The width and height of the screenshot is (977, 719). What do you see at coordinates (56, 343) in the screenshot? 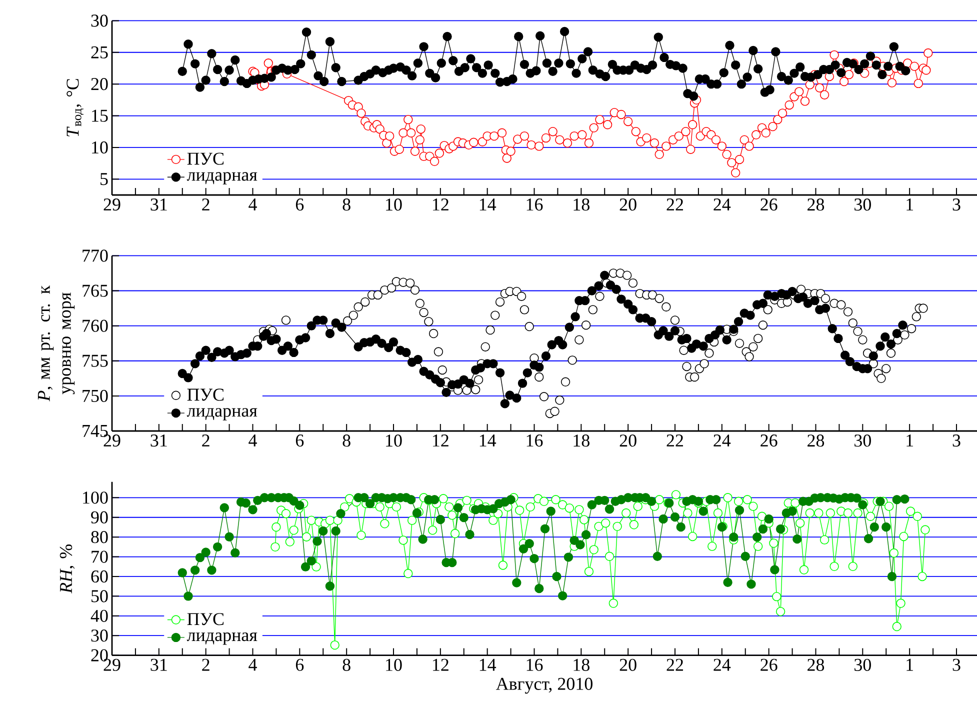
I see `y-axis-title: P, мм рт. ст. к уровню моря` at bounding box center [56, 343].